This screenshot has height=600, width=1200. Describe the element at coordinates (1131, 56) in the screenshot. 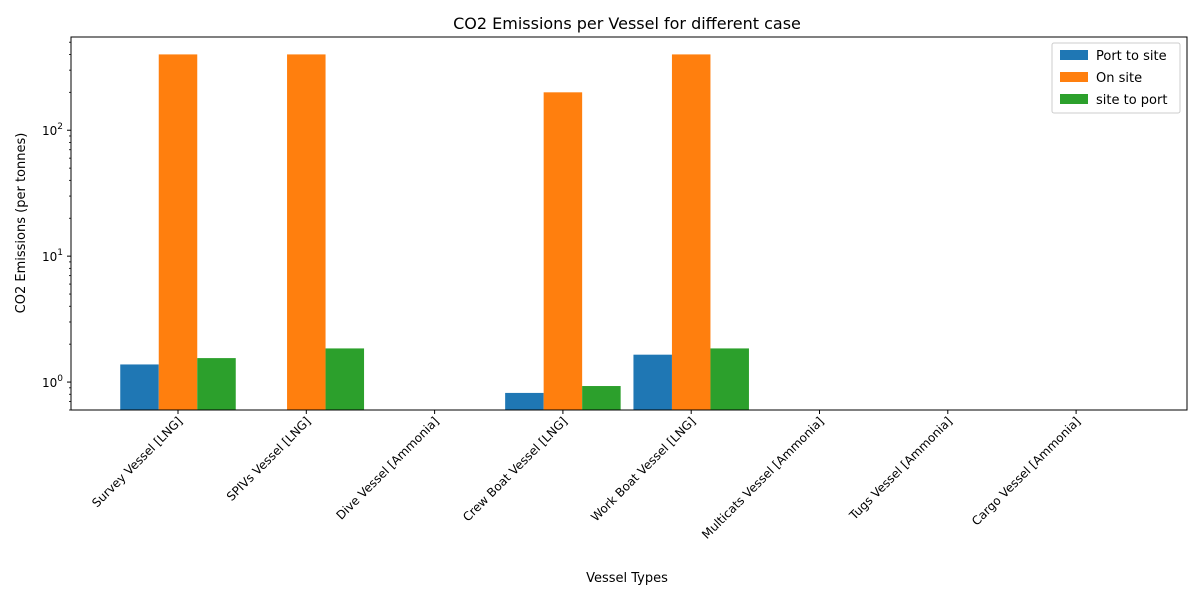

I see `legend-label: Port to site` at that location.